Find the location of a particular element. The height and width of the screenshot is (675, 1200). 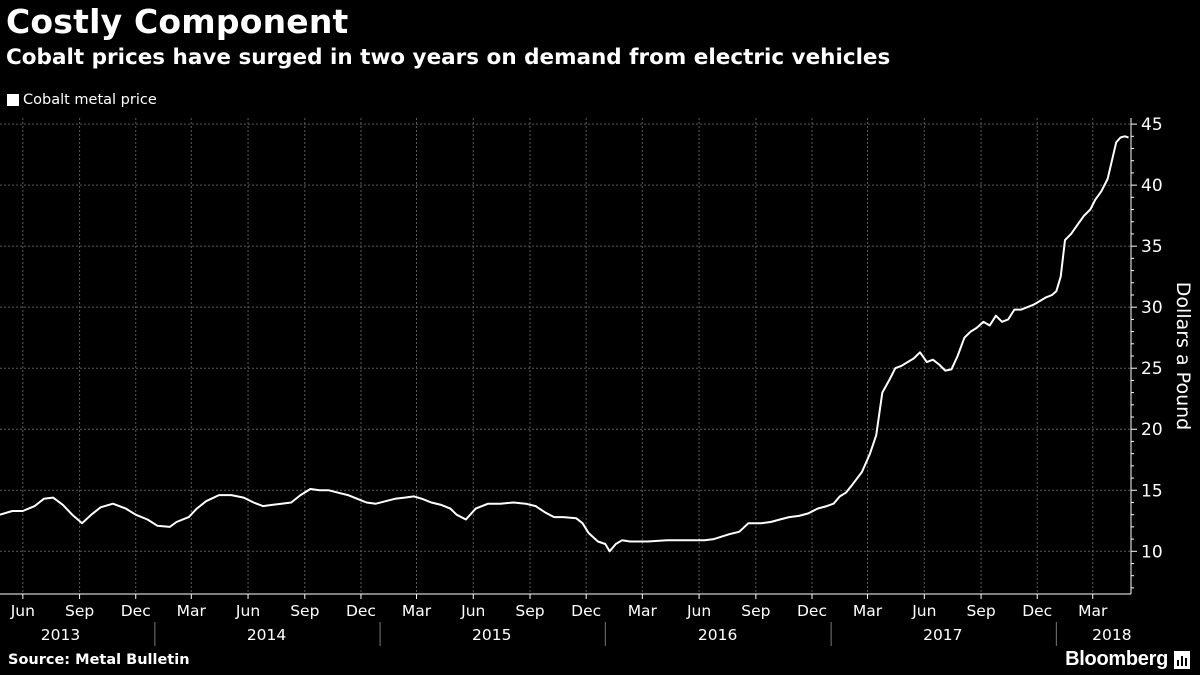

y-axis-title: Dollars a Pound is located at coordinates (1183, 356).